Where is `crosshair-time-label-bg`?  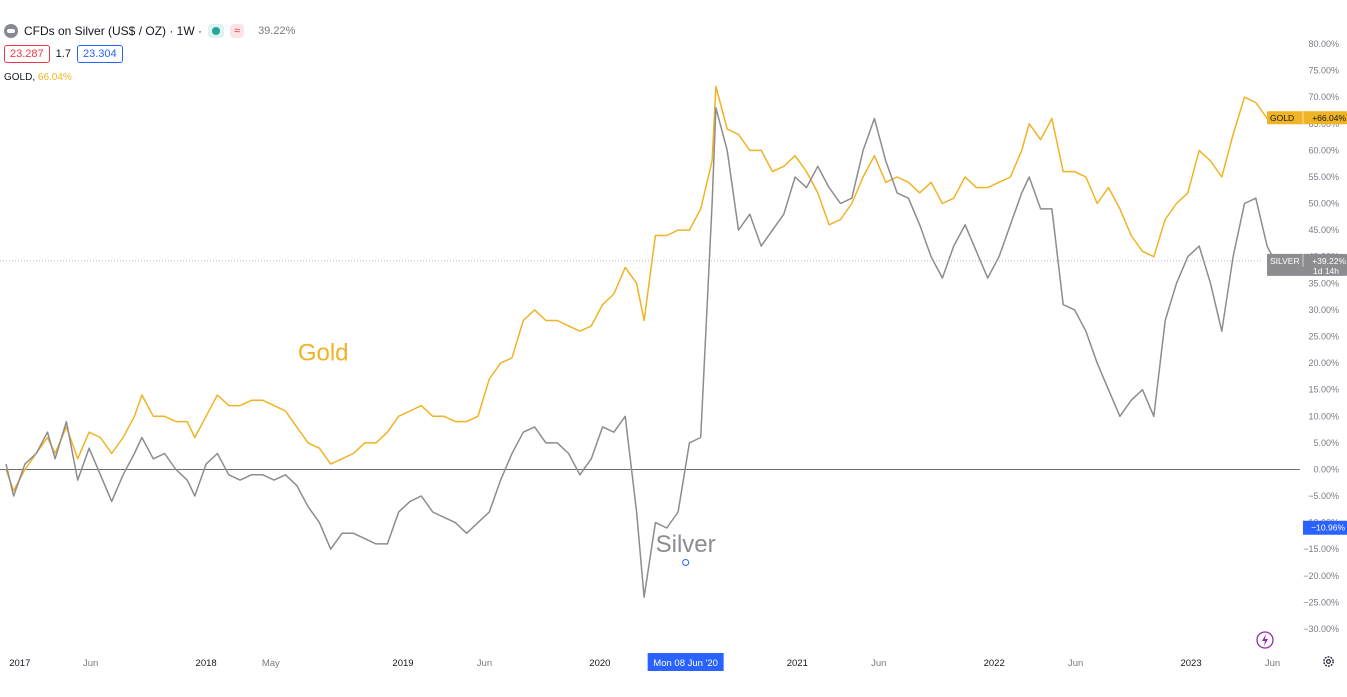
crosshair-time-label-bg is located at coordinates (685, 662).